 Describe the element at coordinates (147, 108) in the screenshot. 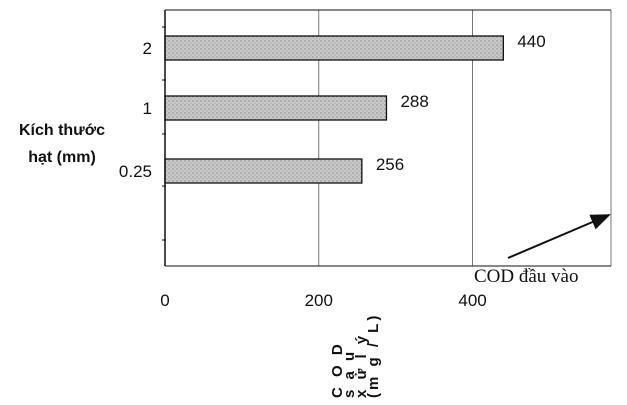

I see `y-tick-label-1: 1` at that location.